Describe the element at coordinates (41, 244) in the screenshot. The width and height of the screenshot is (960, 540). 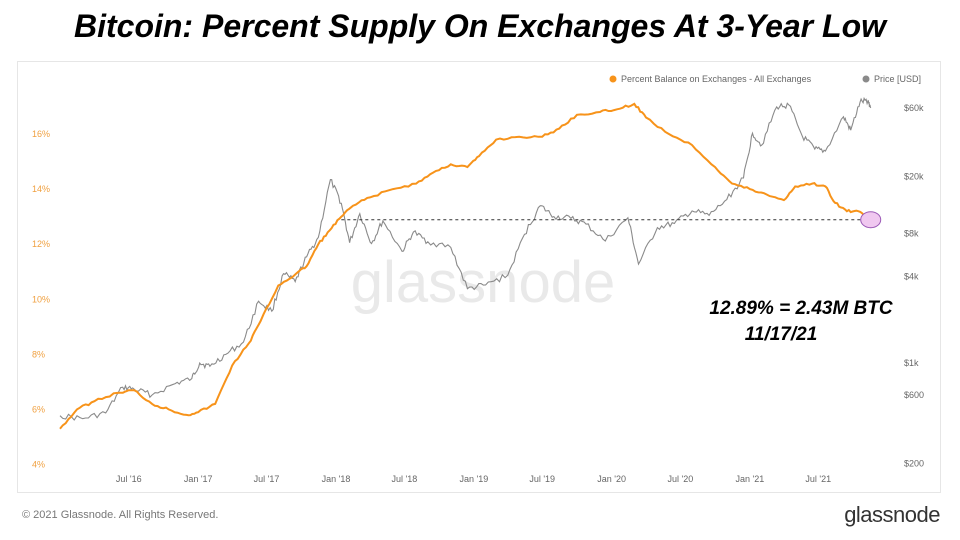
I see `left-tick-label: 12%` at that location.